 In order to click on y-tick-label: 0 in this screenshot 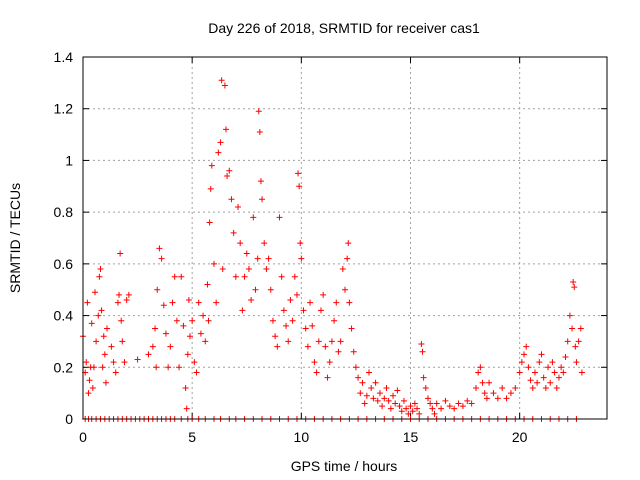, I will do `click(69, 419)`.